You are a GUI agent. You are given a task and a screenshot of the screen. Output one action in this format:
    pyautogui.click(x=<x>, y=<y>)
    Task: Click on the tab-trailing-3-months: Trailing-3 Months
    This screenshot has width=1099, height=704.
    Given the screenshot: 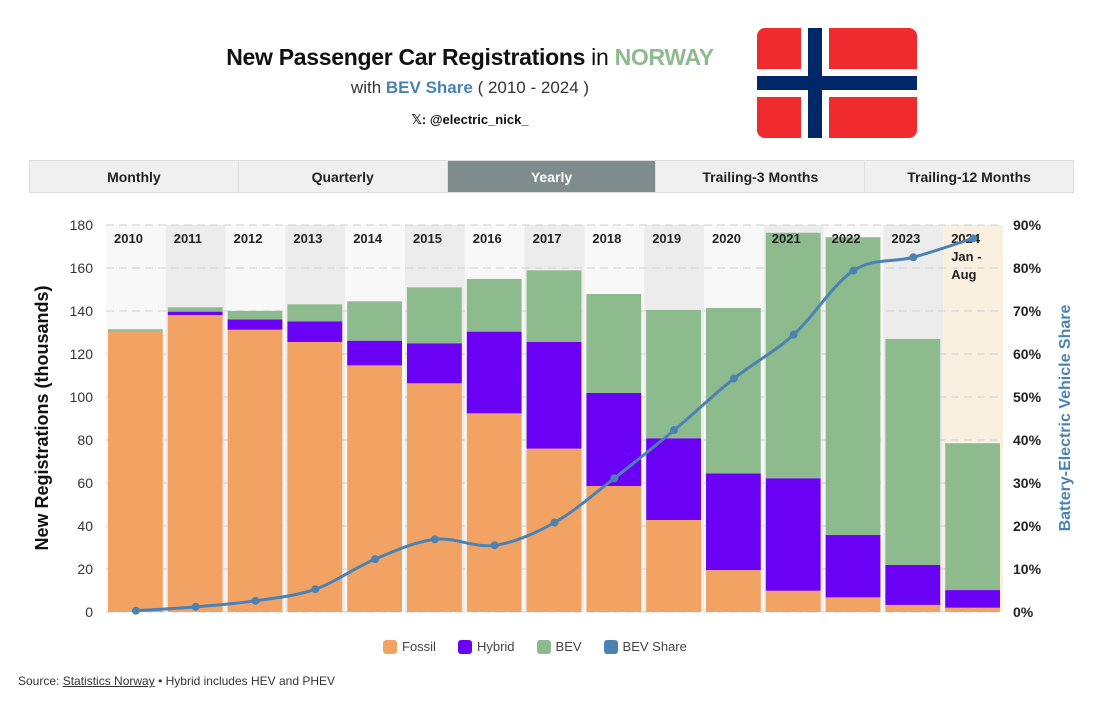 What is the action you would take?
    pyautogui.click(x=761, y=176)
    